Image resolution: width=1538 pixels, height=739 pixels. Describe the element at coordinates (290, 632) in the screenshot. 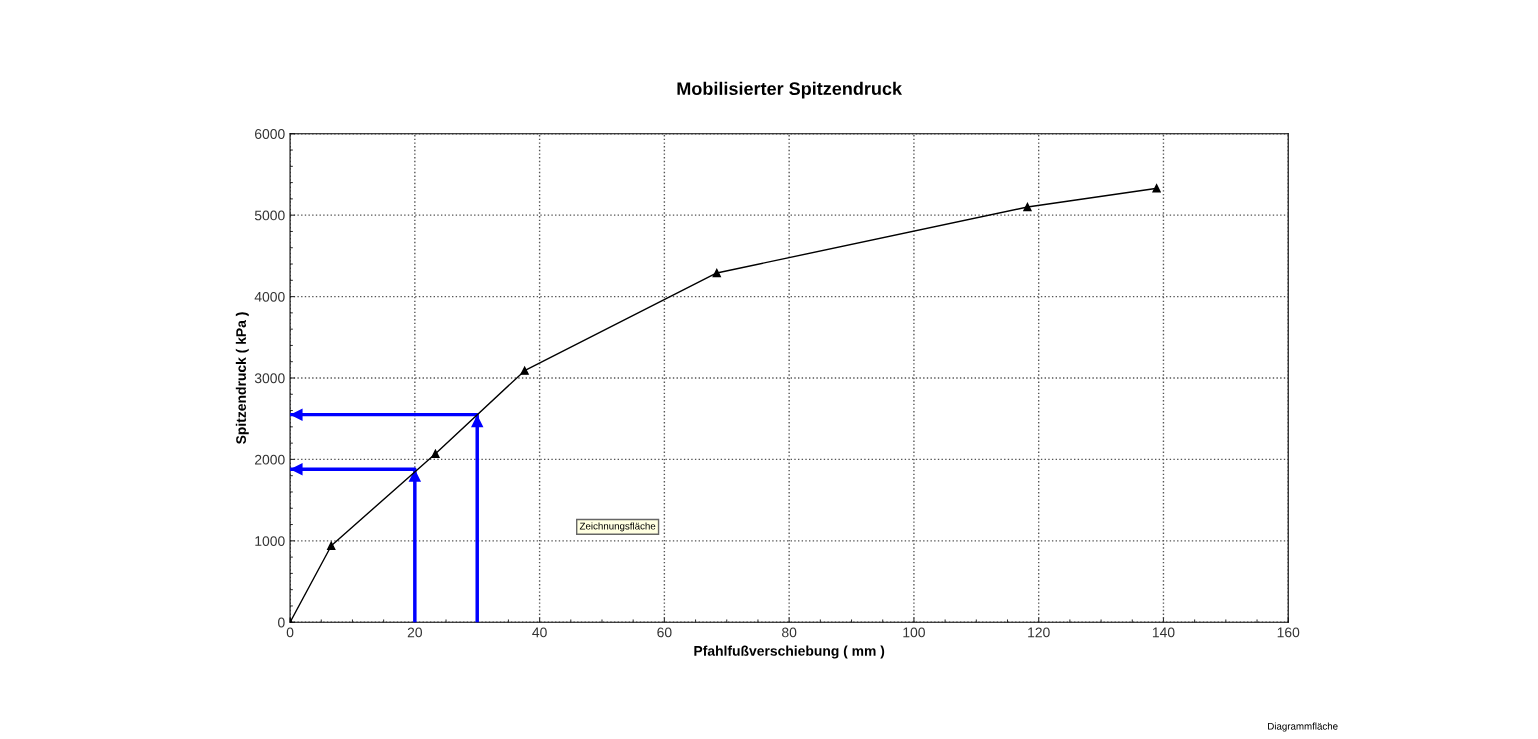

I see `x-tick-label: 0` at that location.